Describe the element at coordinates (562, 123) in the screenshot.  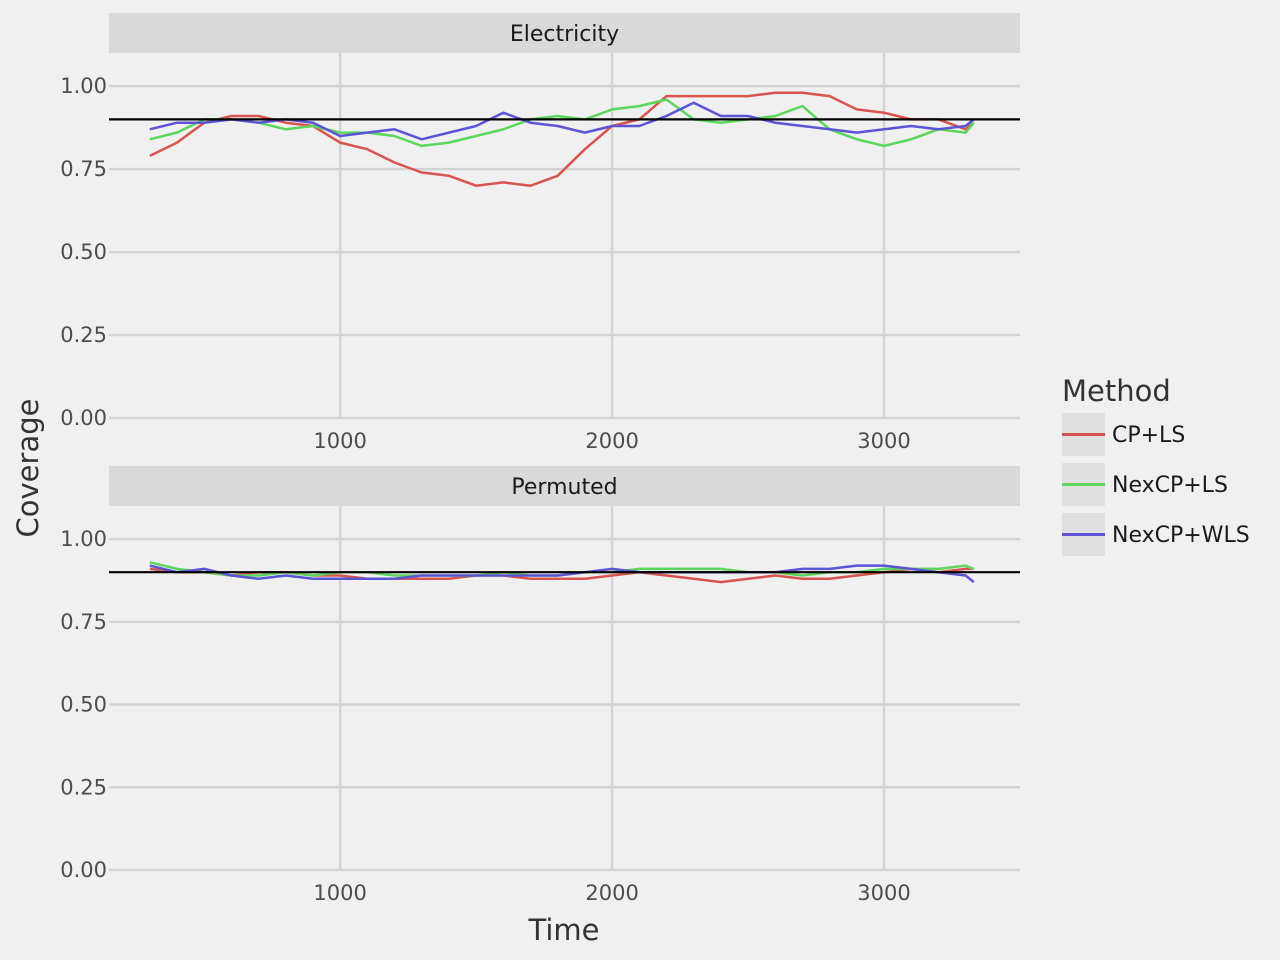
I see `series-line-nexcp-ls` at that location.